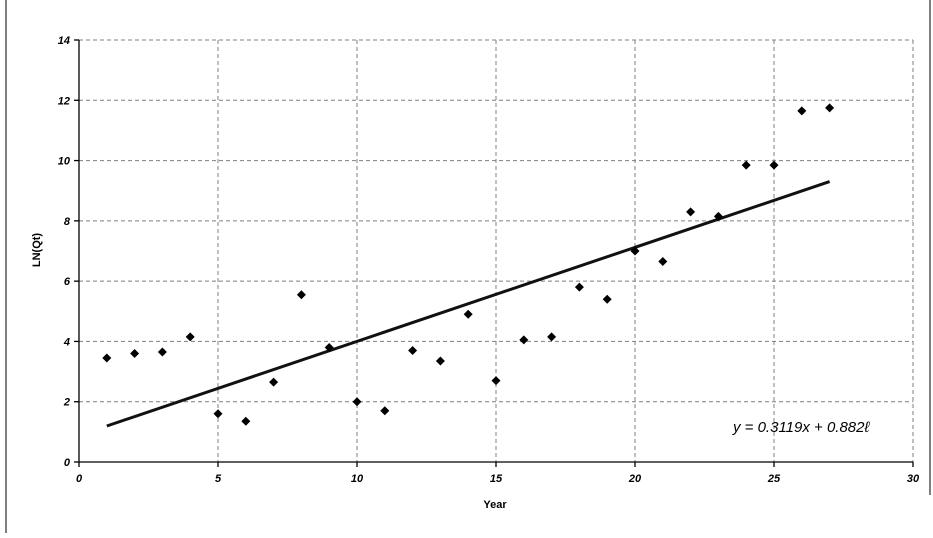 The height and width of the screenshot is (538, 933). Describe the element at coordinates (37, 250) in the screenshot. I see `y-axis-title: LN(Qt)` at that location.